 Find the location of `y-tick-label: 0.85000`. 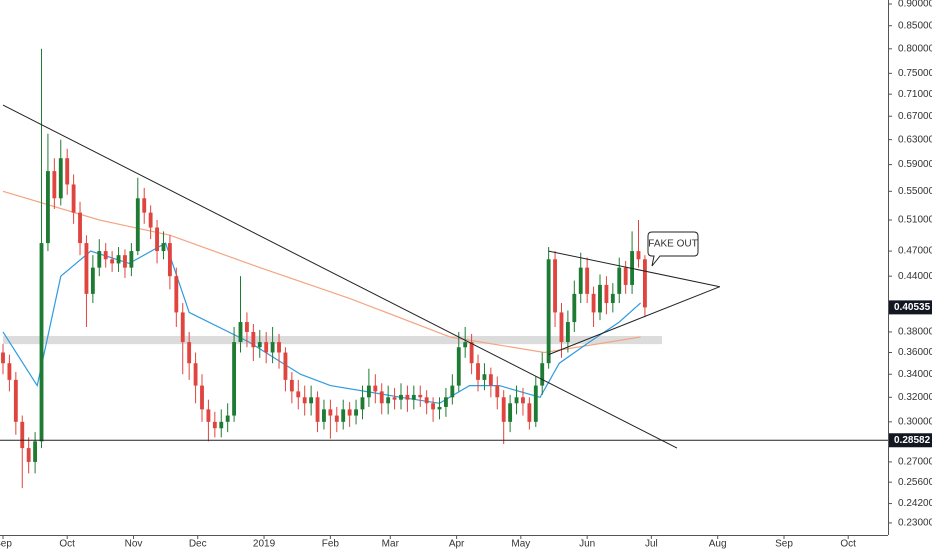

y-tick-label: 0.85000 is located at coordinates (915, 25).